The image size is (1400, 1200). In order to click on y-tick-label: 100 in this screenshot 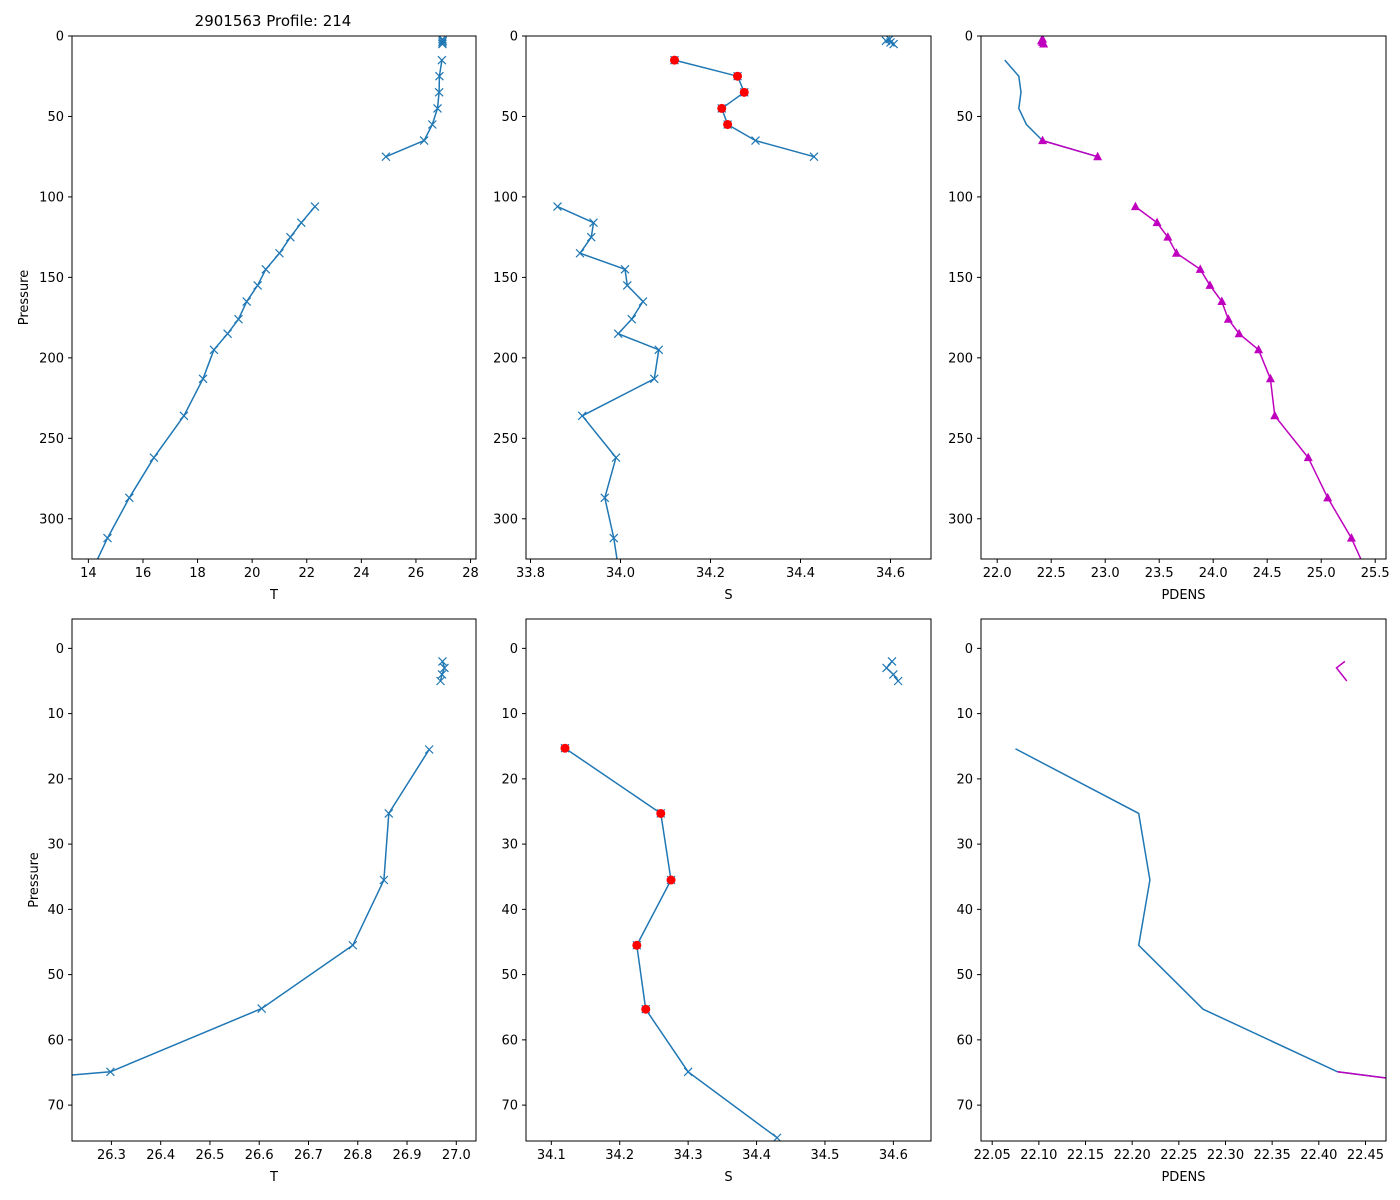, I will do `click(960, 197)`.